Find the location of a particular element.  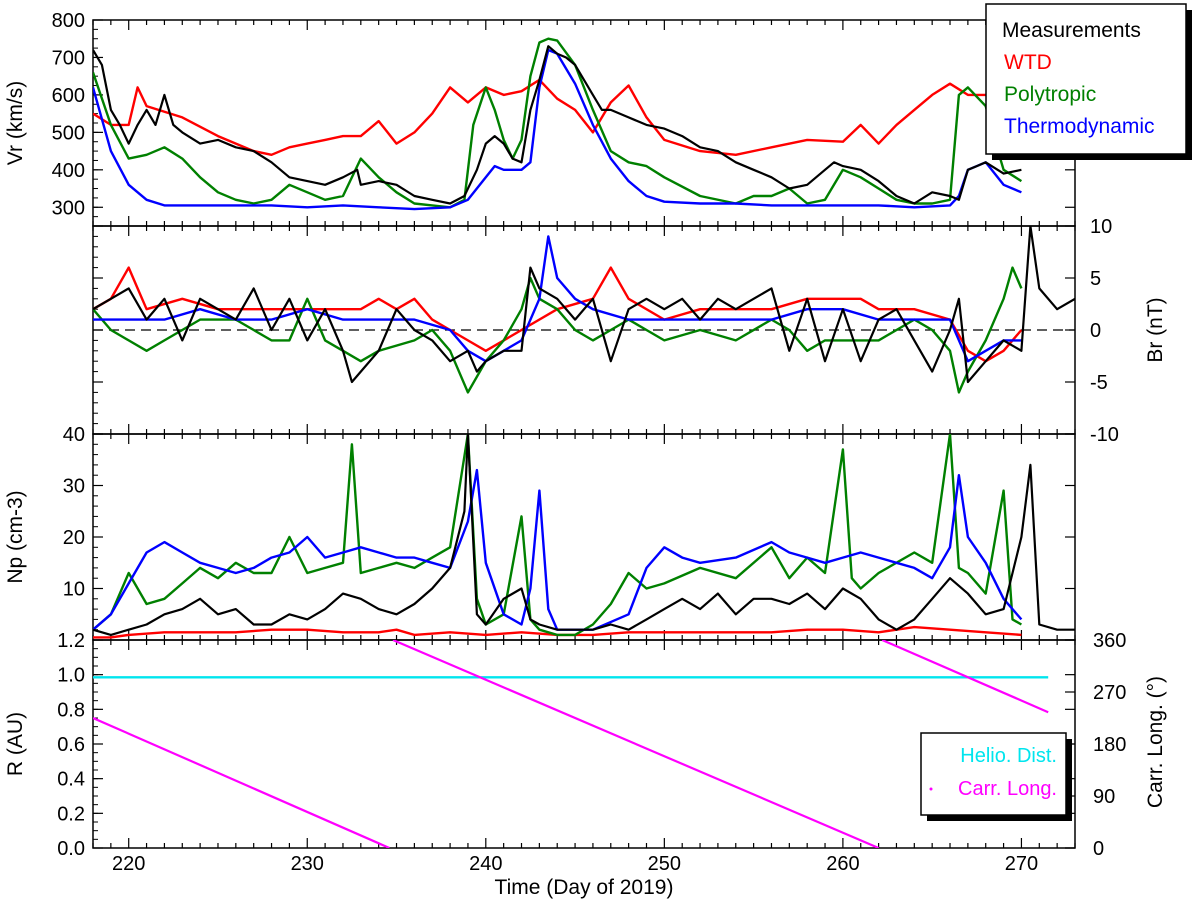

x-axis: 220 230 240 250 260 270 Time (Day of 2019) is located at coordinates (575, 876).